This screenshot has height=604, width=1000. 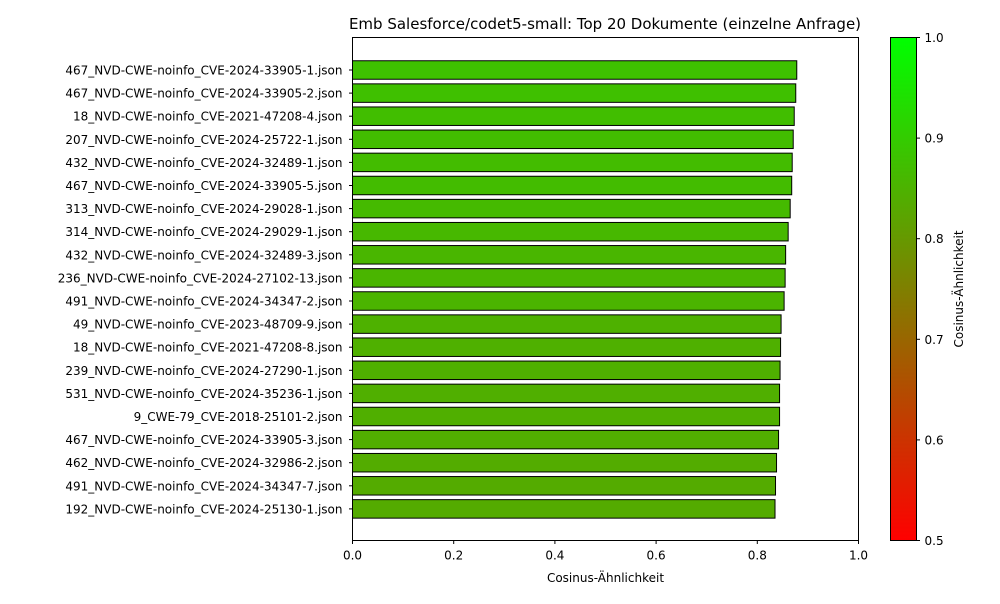 I want to click on colorbar-tick-label: 0.7, so click(x=934, y=340).